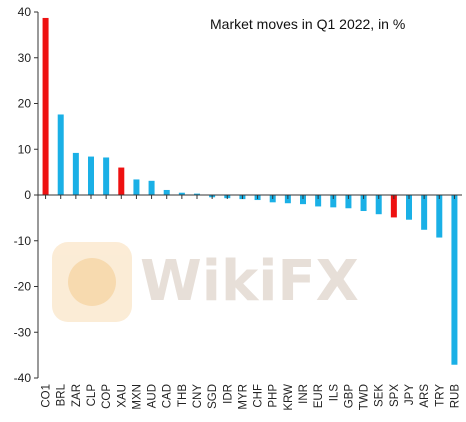 The height and width of the screenshot is (422, 466). What do you see at coordinates (23, 241) in the screenshot?
I see `y-tick-label: -10` at bounding box center [23, 241].